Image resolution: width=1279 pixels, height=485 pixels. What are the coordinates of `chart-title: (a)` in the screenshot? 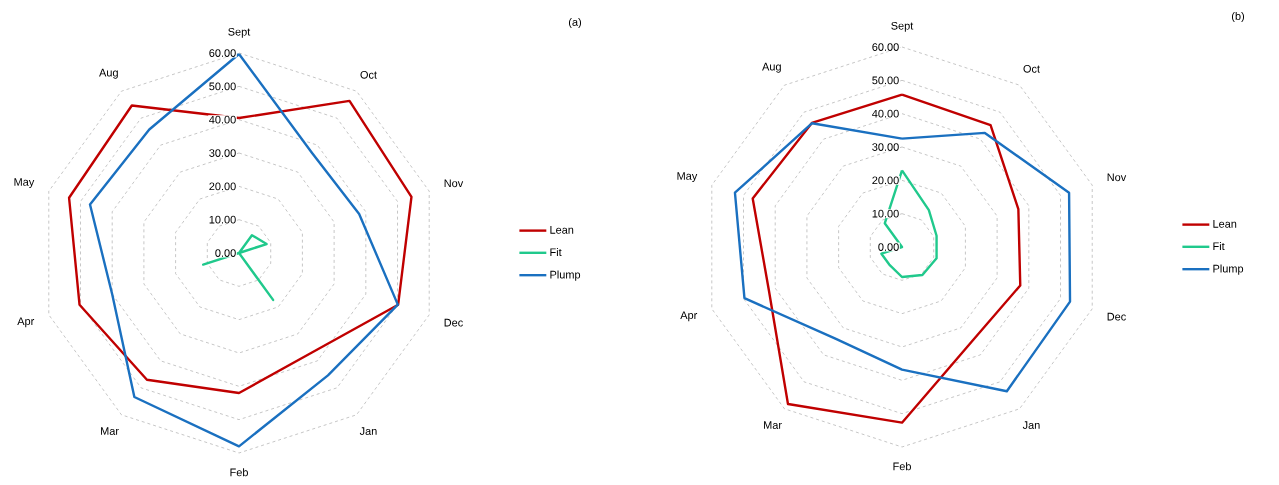 It's located at (575, 23).